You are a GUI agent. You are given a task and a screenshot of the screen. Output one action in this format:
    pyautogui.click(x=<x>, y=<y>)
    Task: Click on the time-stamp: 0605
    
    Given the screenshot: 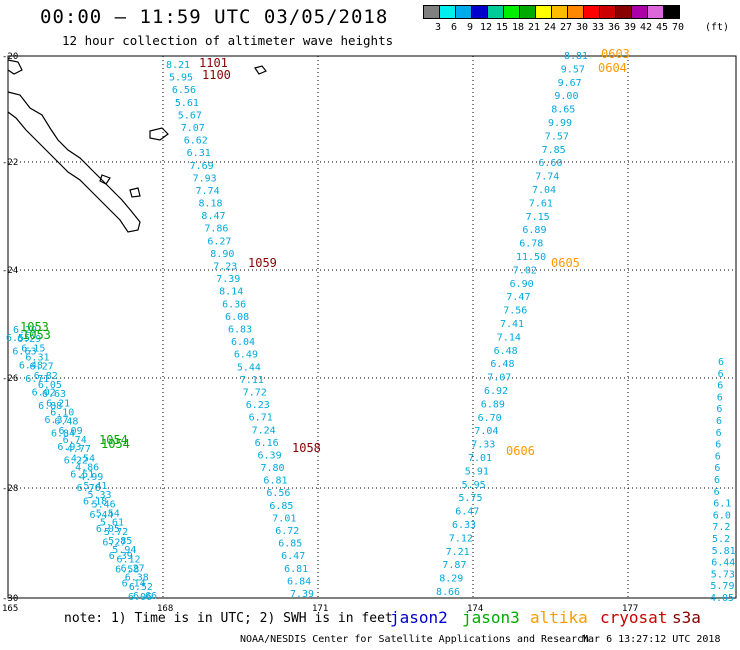 What is the action you would take?
    pyautogui.click(x=565, y=263)
    